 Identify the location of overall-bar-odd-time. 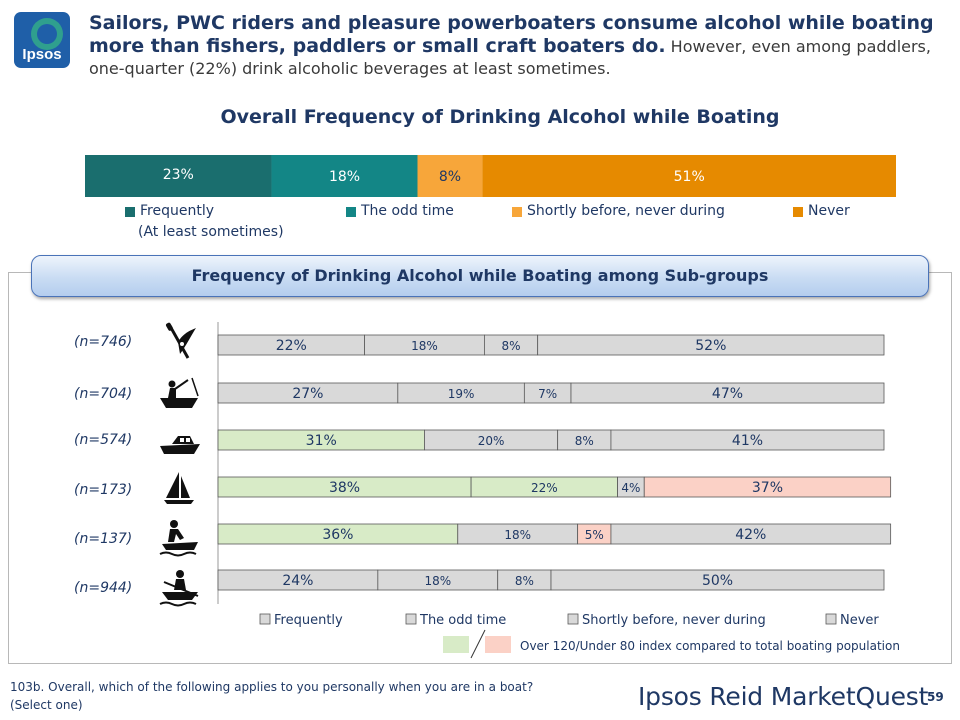
(344, 176).